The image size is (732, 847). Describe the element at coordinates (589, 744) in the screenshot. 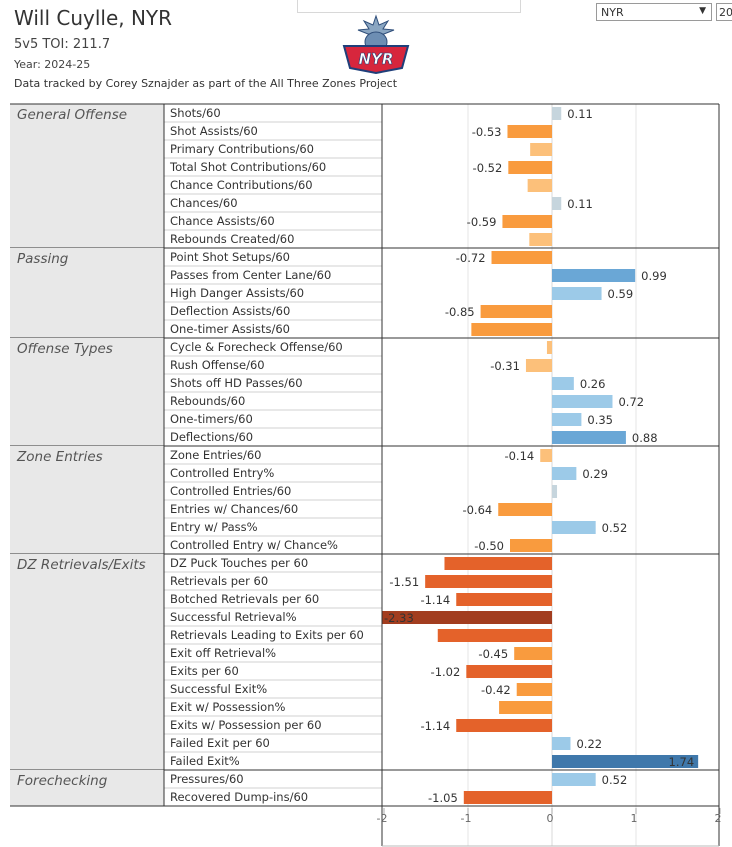

I see `data-label: 0.22` at that location.